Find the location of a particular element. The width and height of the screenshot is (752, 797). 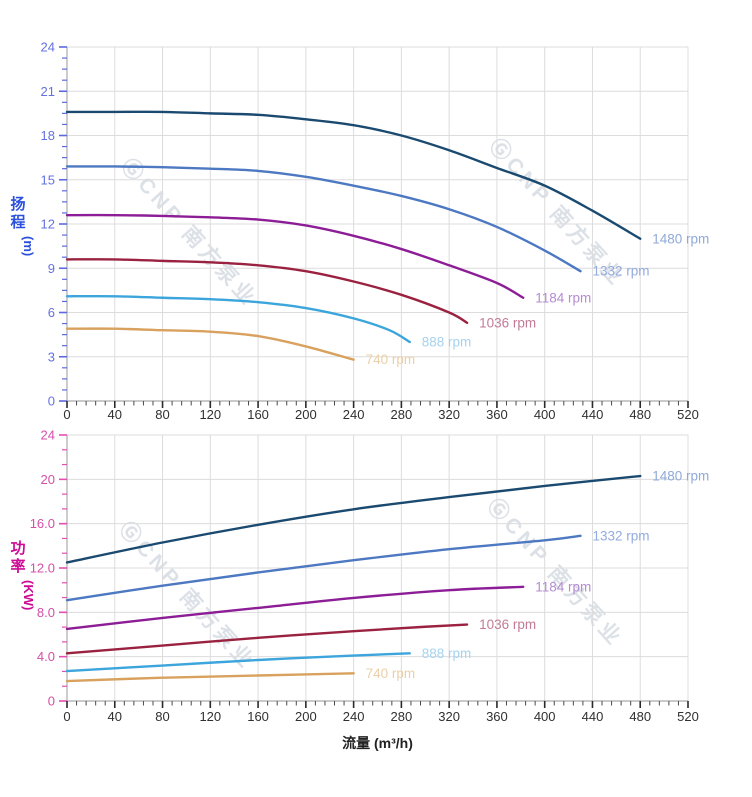

y-ticks: 0 3 6 9 12 15 18 21 24 is located at coordinates (54, 224).